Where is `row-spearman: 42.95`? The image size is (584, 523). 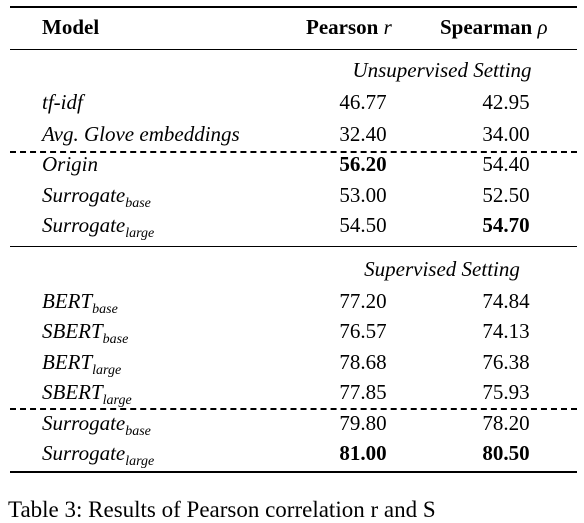
row-spearman: 42.95 is located at coordinates (506, 102).